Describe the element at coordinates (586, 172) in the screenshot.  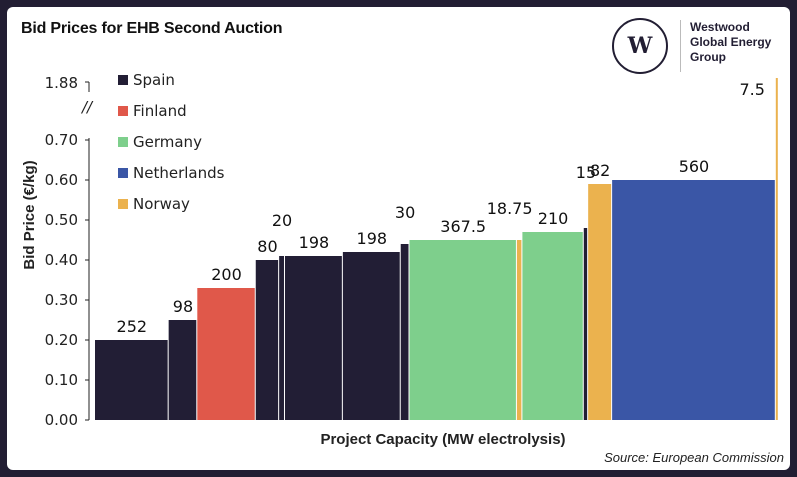
I see `data-label: 15` at that location.